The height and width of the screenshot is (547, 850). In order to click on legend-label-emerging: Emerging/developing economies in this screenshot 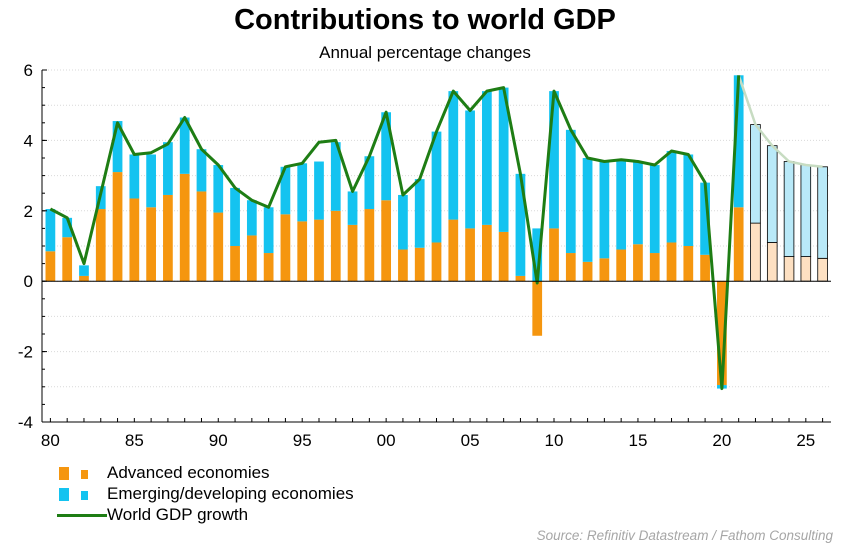, I will do `click(230, 493)`.